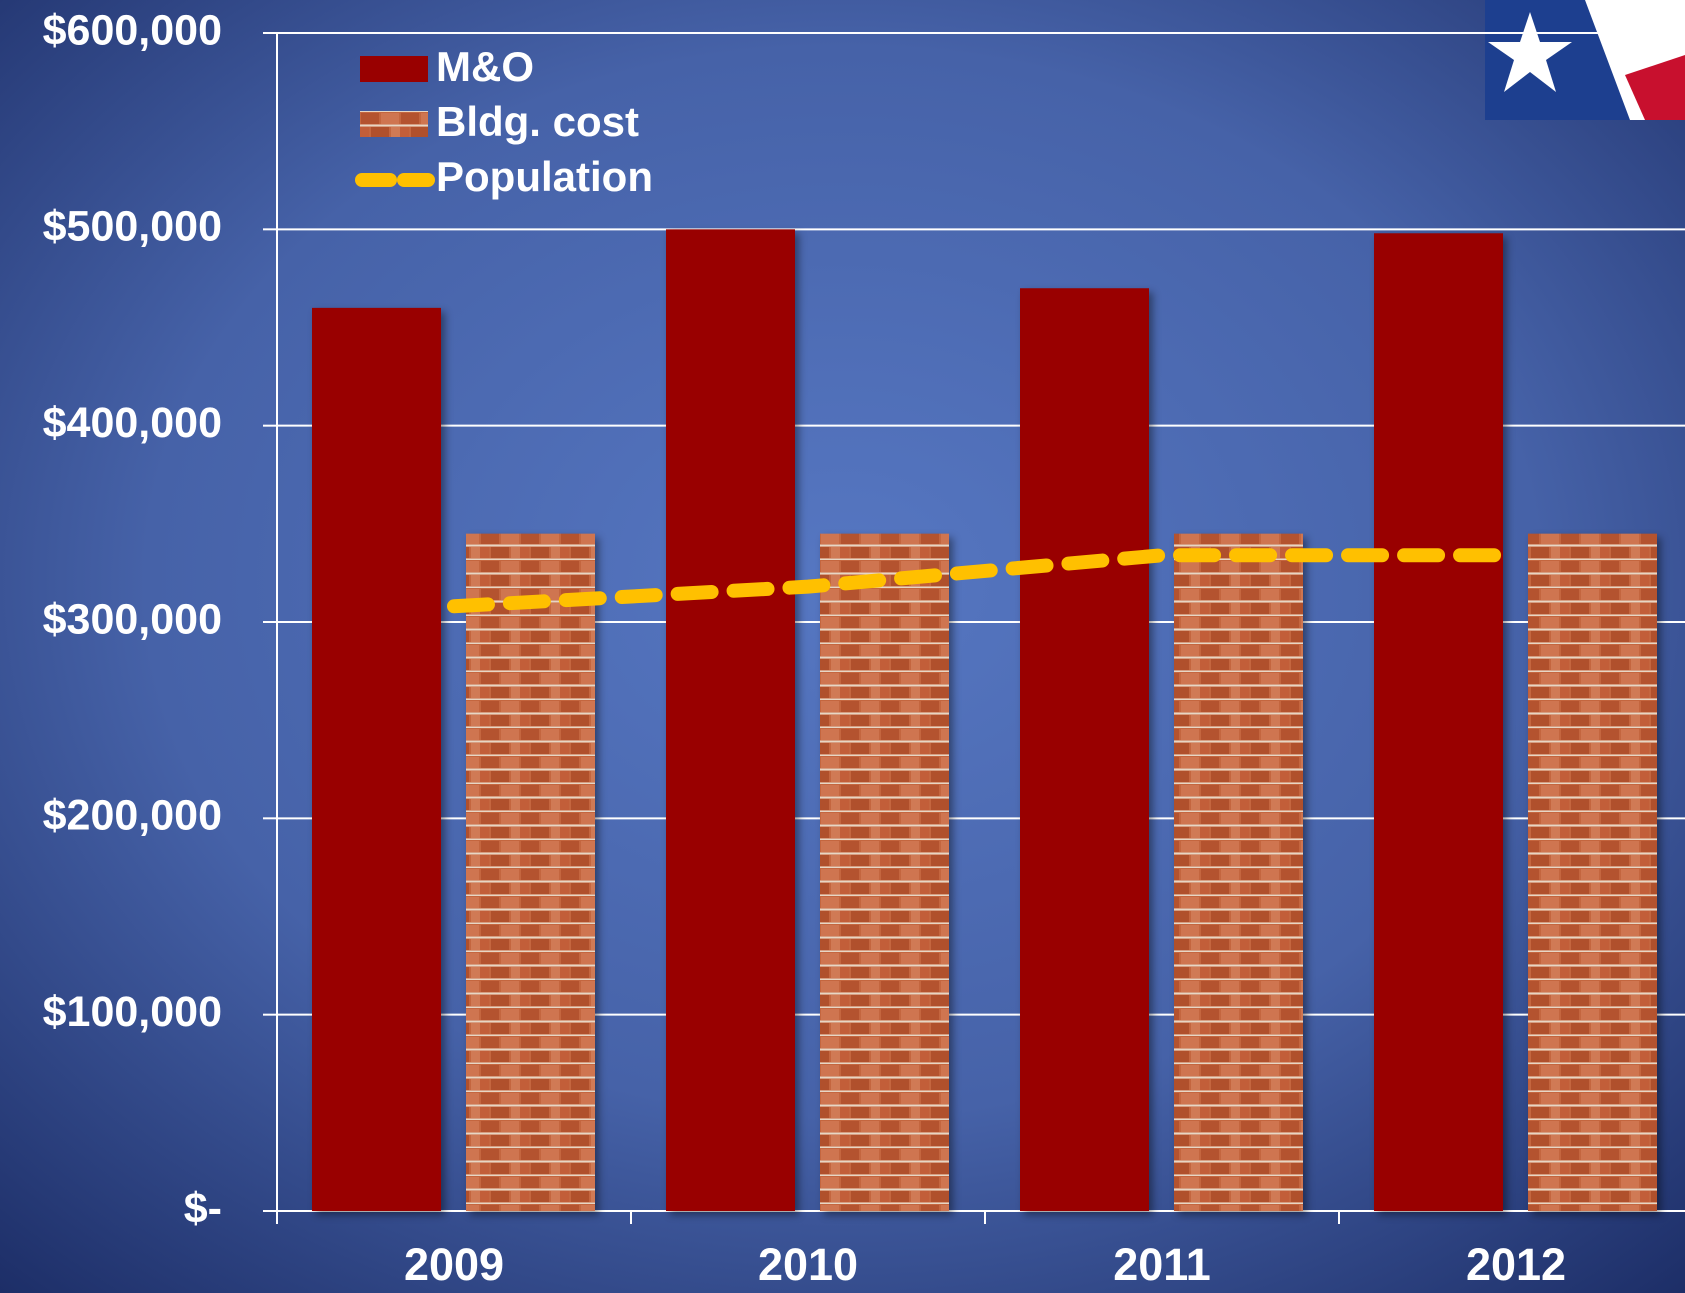 The height and width of the screenshot is (1293, 1685). Describe the element at coordinates (203, 1208) in the screenshot. I see `y-tick-label: $-` at that location.